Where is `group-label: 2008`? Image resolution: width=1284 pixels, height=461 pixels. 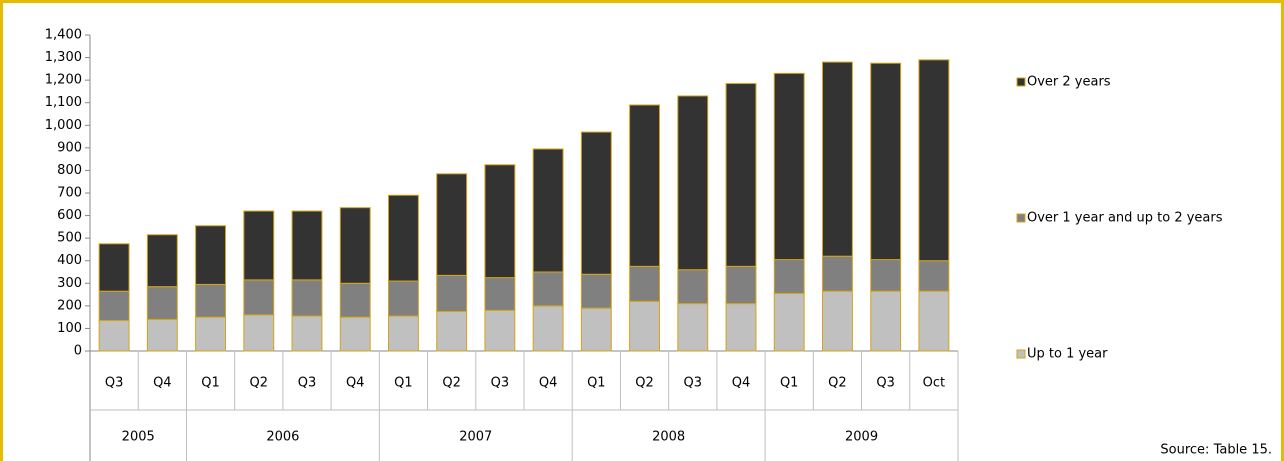
group-label: 2008 is located at coordinates (668, 437).